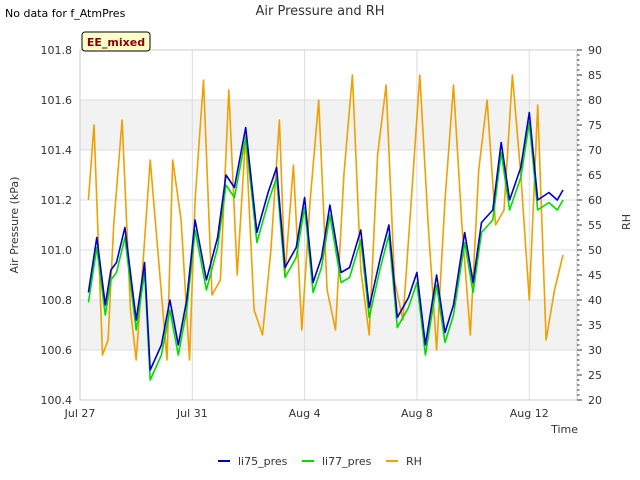 The image size is (640, 480). Describe the element at coordinates (595, 275) in the screenshot. I see `y2-tick-label: 45` at that location.